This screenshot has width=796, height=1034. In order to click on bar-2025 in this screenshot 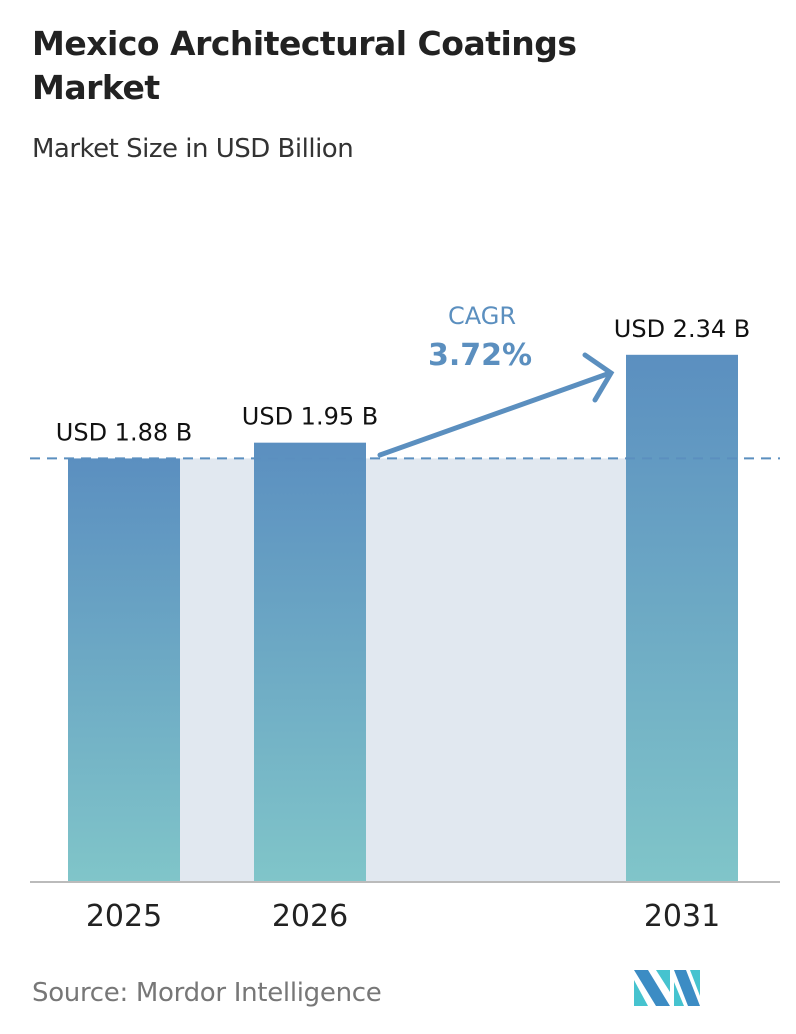, I will do `click(124, 670)`.